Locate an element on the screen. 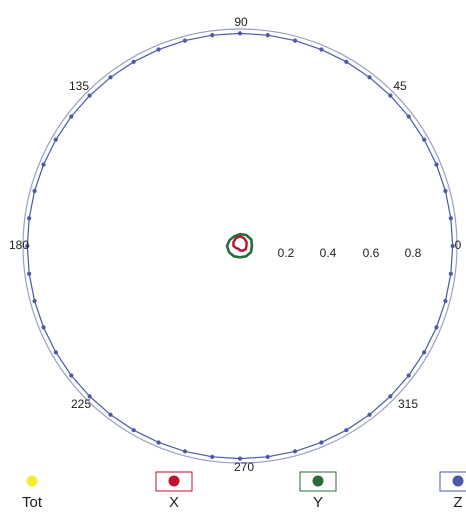 The height and width of the screenshot is (515, 466). radial-tick-0.4: 0.4 is located at coordinates (328, 253).